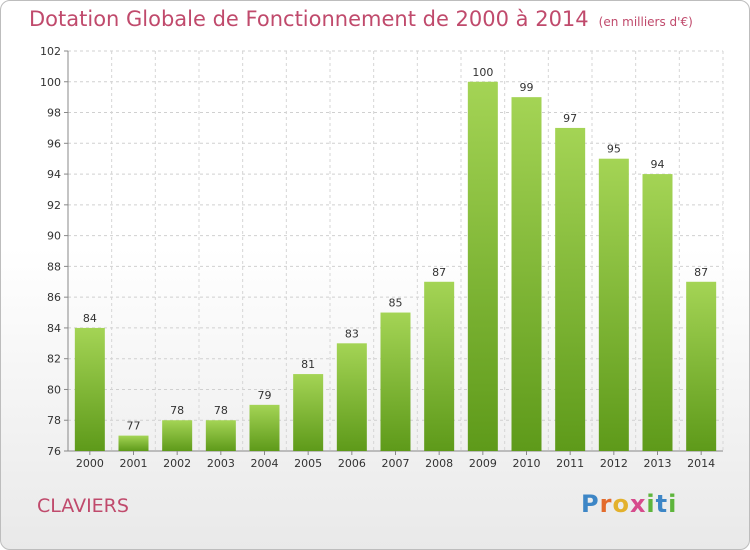 The width and height of the screenshot is (750, 550). Describe the element at coordinates (221, 463) in the screenshot. I see `x-tick-label: 2003` at that location.